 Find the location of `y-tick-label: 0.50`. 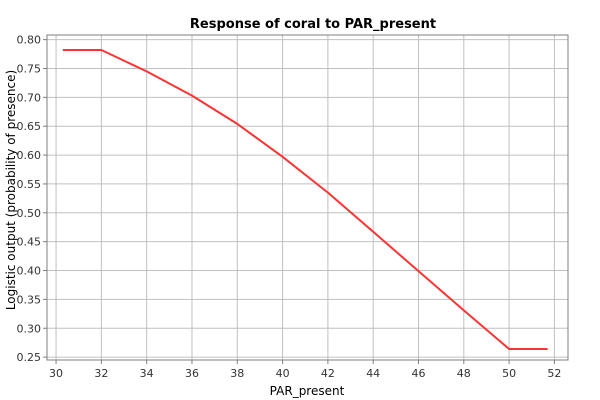

y-tick-label: 0.50 is located at coordinates (29, 213).